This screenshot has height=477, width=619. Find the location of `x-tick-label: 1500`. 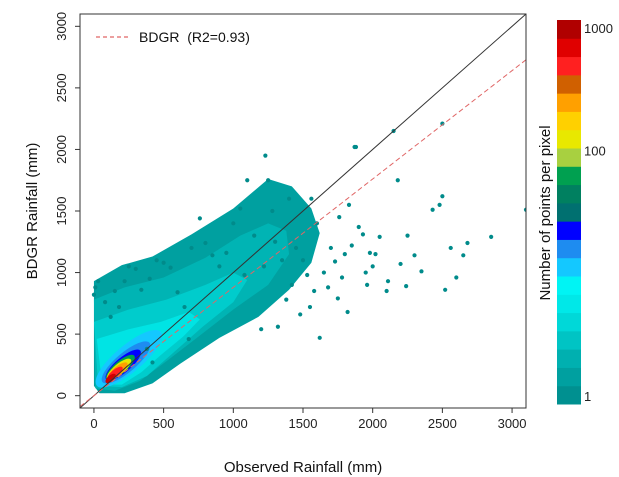

x-tick-label: 1500 is located at coordinates (303, 423).